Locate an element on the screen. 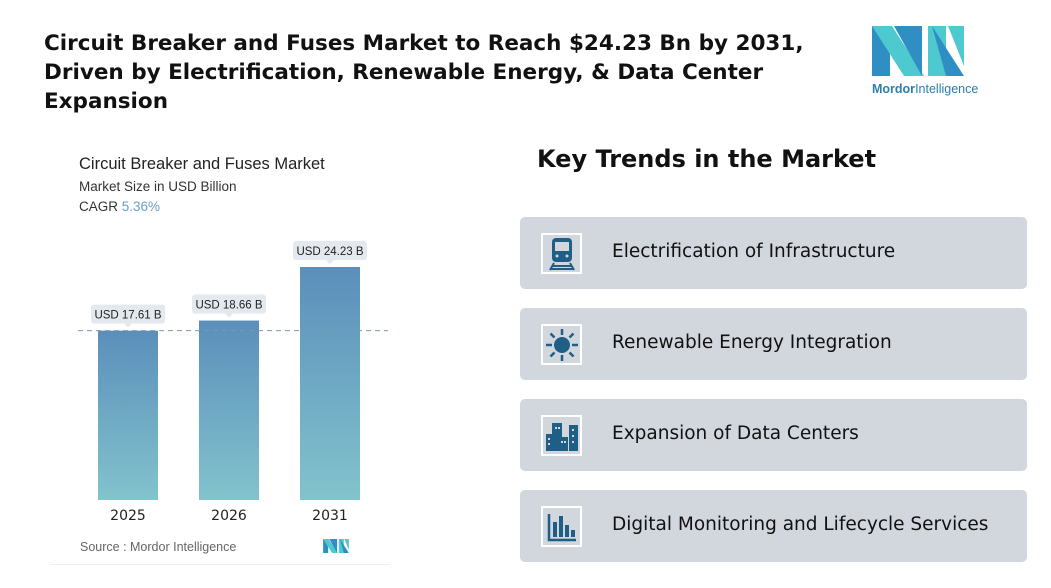 The image size is (1051, 588). trend-card-renewable: Renewable Energy Integration is located at coordinates (773, 344).